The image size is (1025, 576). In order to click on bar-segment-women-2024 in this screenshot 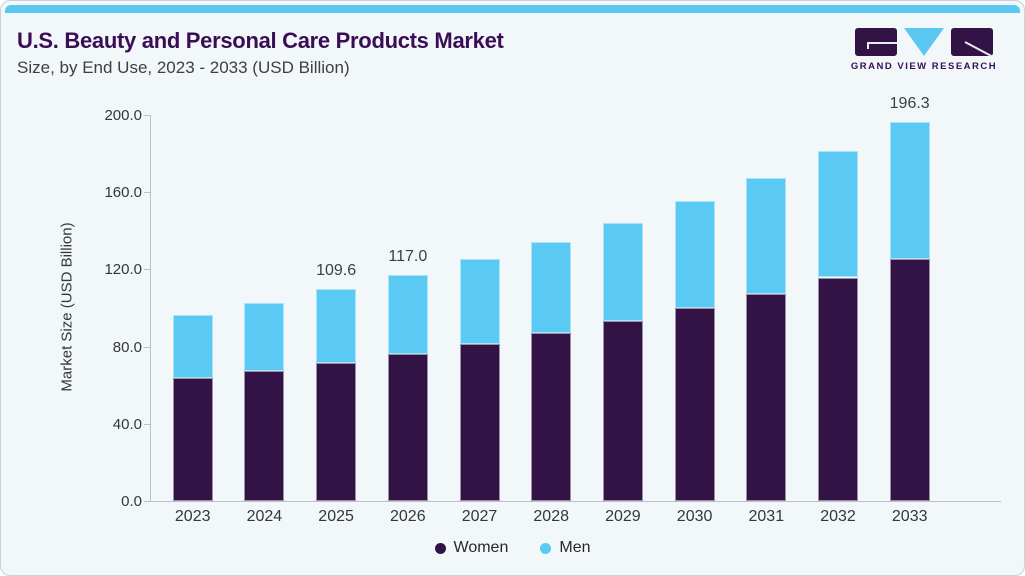, I will do `click(264, 435)`.